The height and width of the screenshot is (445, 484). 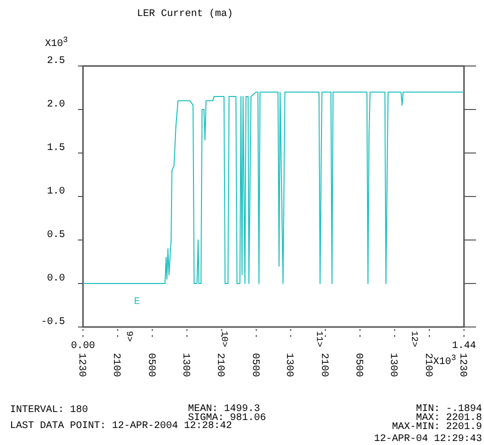 I want to click on y-tick-label: 0.5, so click(x=55, y=235).